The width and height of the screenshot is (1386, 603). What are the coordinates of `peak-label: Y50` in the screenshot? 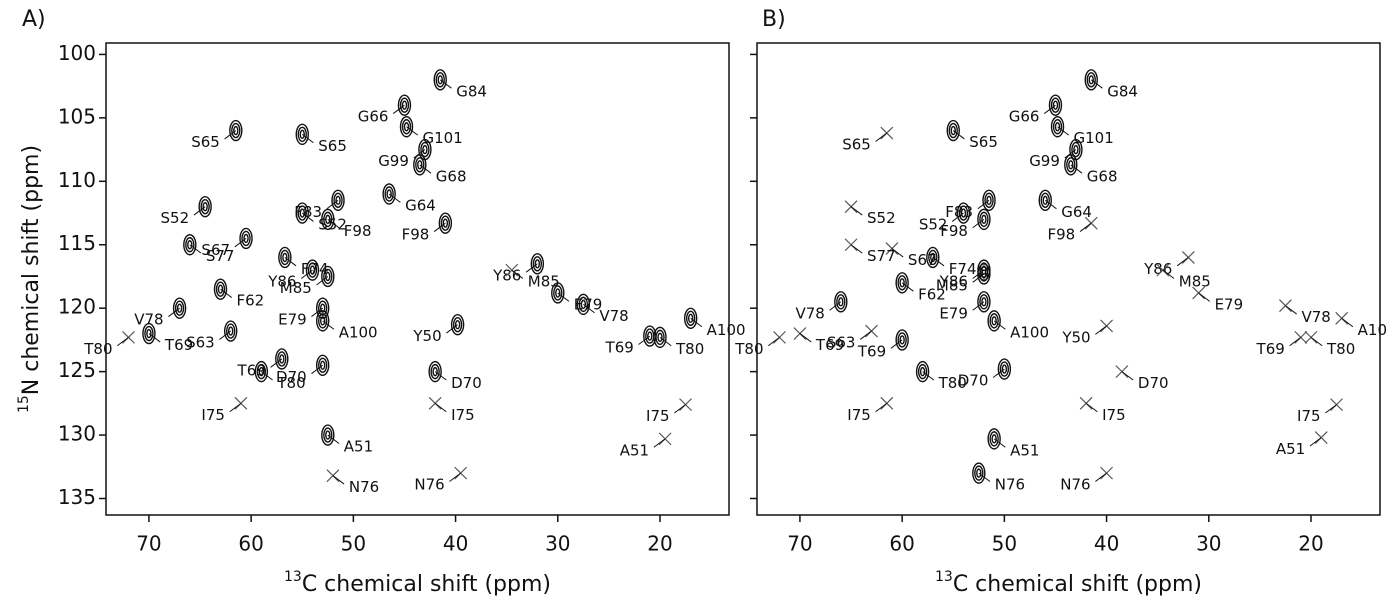 It's located at (1075, 337).